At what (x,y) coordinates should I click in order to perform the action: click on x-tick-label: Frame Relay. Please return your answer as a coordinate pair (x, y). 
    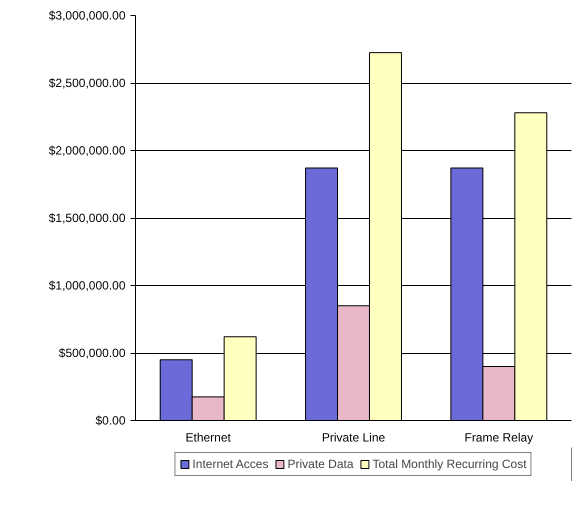
    Looking at the image, I should click on (499, 437).